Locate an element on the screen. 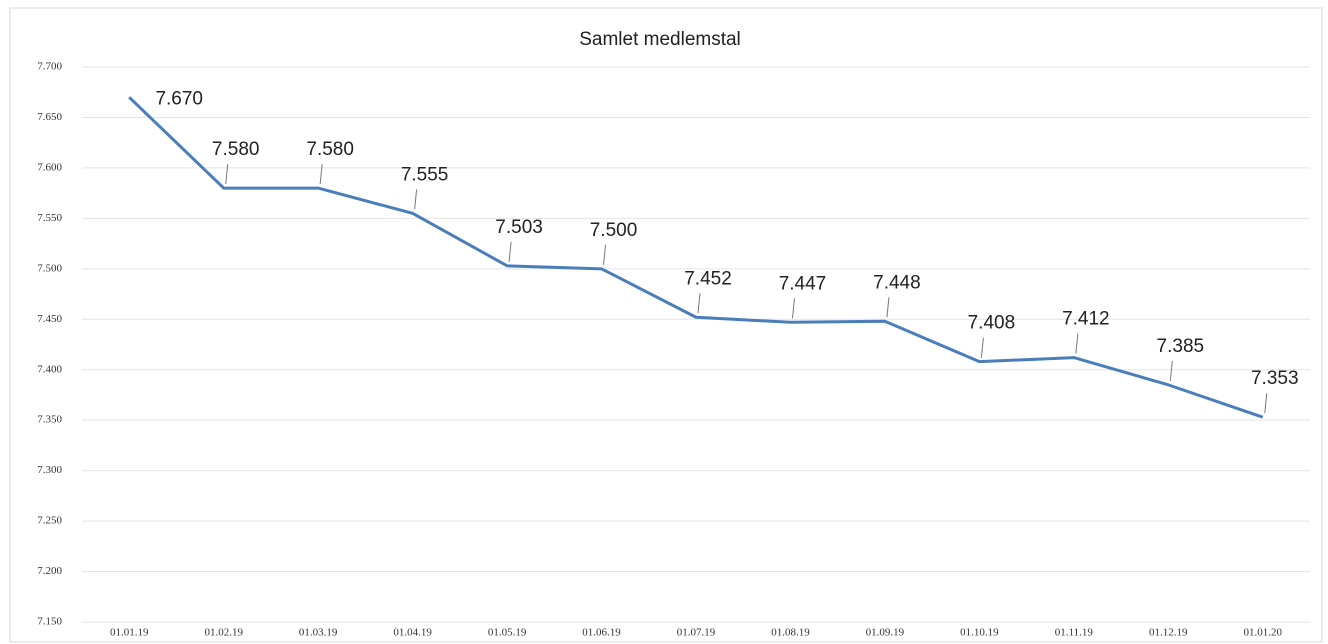  y-tick-label: 7.450 is located at coordinates (49, 319).